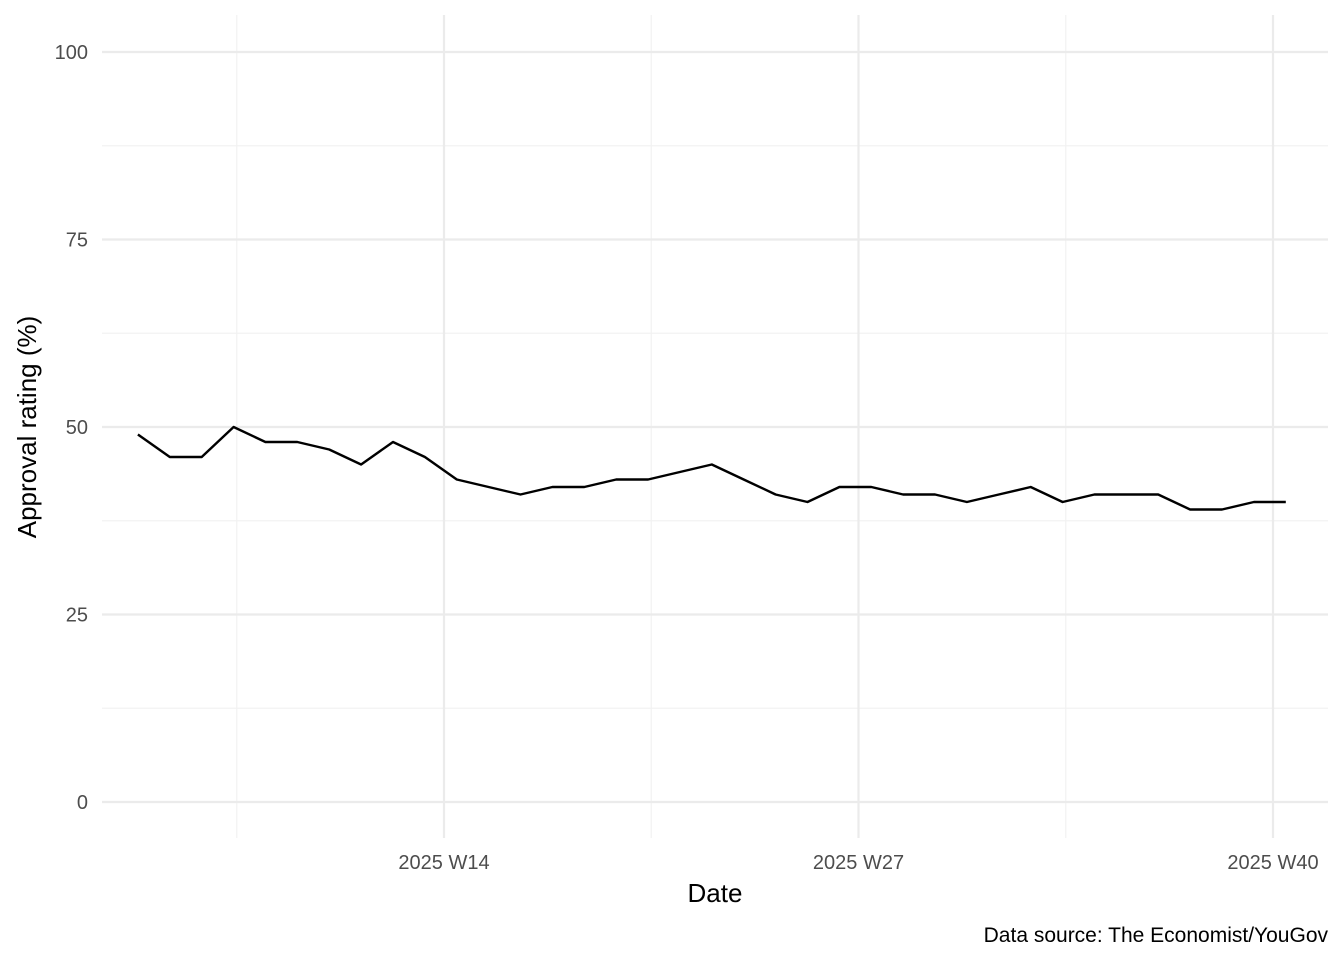 The width and height of the screenshot is (1344, 960). I want to click on y-tick-label: 75, so click(77, 241).